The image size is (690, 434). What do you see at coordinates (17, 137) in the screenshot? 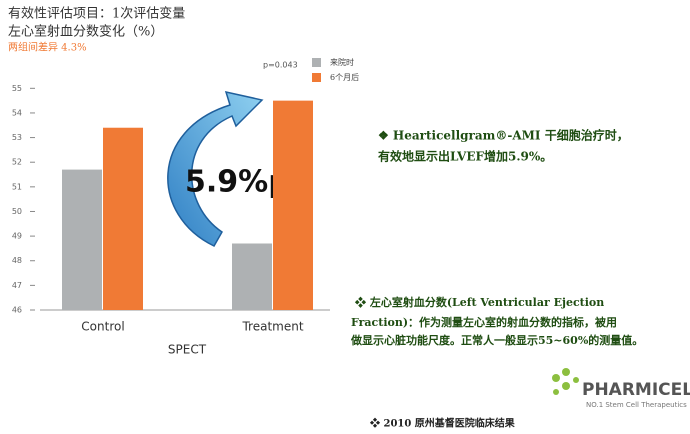
I see `y-tick-label: 53` at bounding box center [17, 137].